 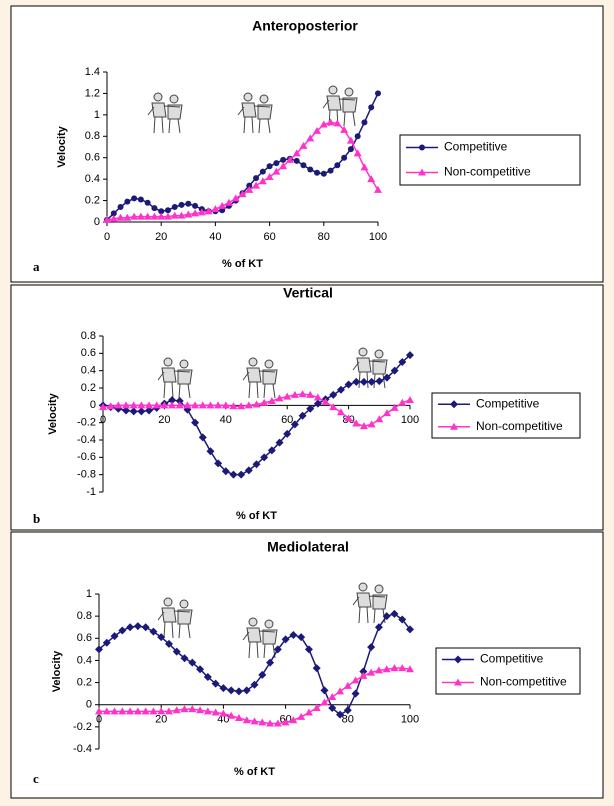 I want to click on legend-marker, so click(x=422, y=172).